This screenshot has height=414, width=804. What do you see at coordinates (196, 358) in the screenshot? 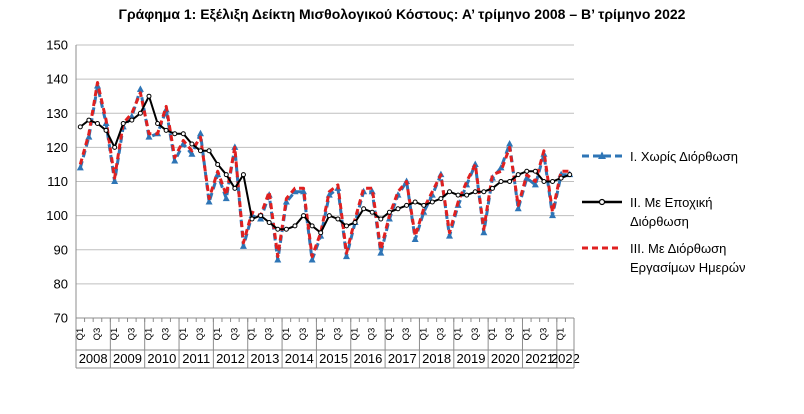
I see `year-label: 2011` at bounding box center [196, 358].